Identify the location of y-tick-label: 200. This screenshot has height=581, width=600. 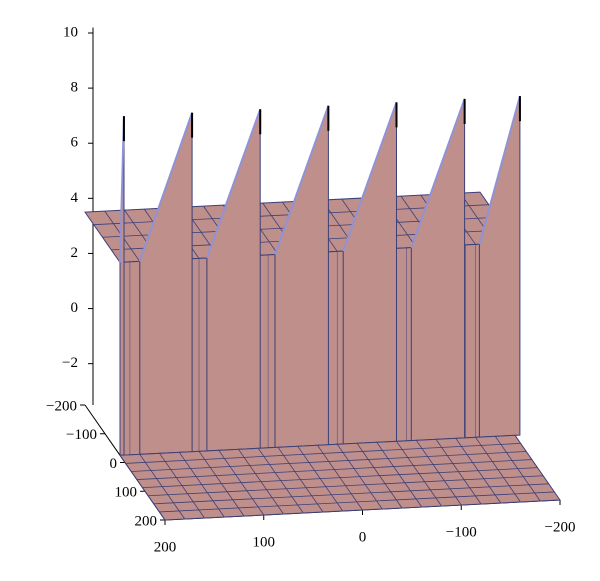
(146, 521).